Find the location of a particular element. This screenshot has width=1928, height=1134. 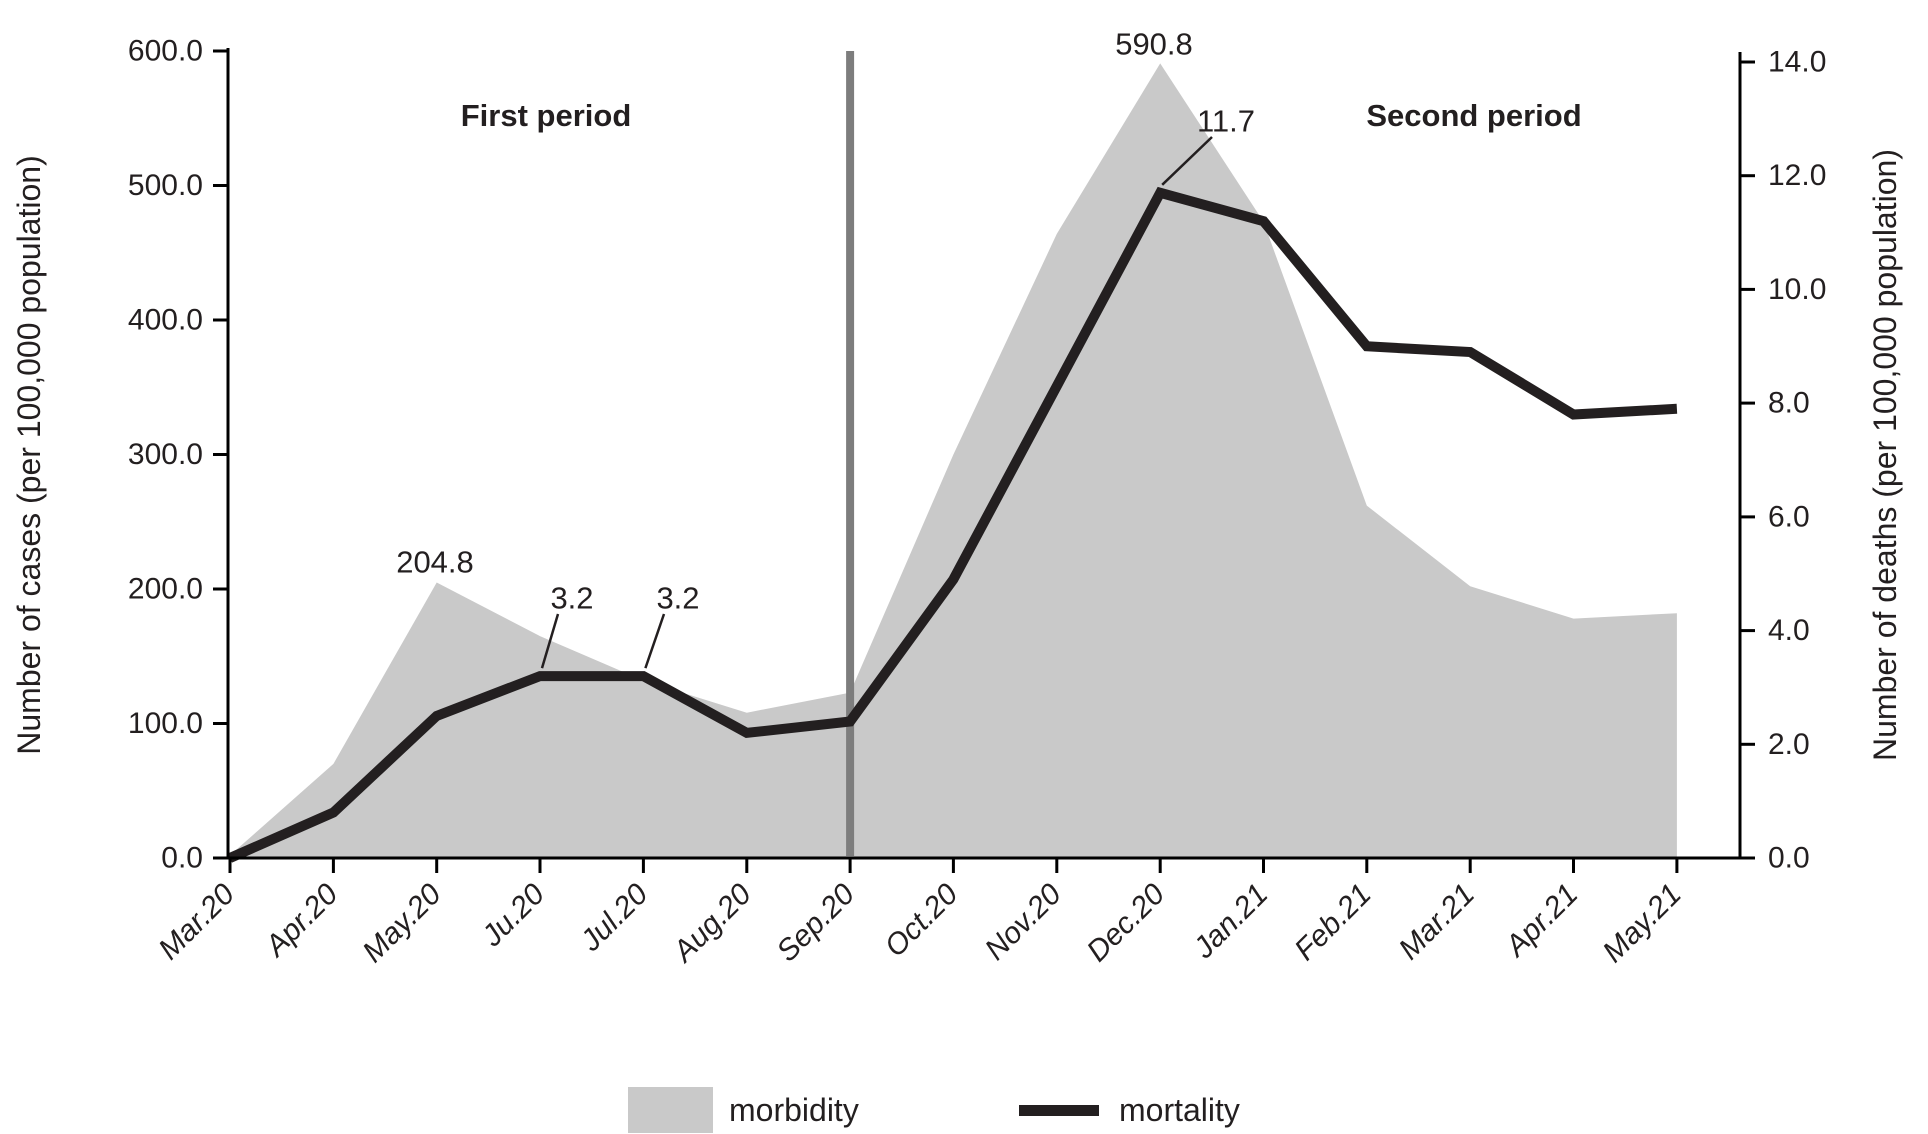

left-tick-label: 0.0 is located at coordinates (182, 858).